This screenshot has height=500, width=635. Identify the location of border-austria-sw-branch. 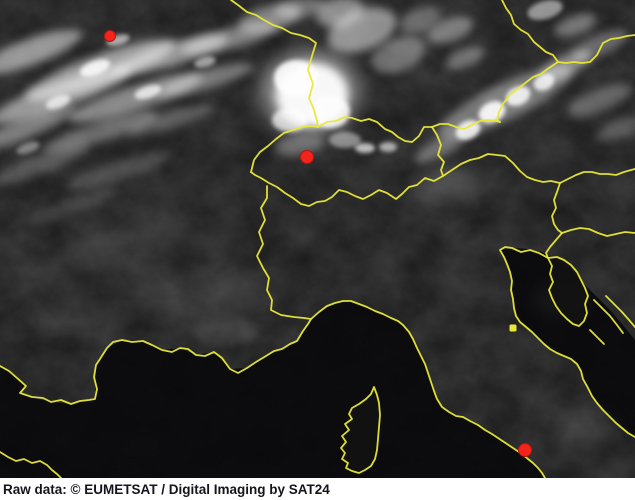
(527, 92).